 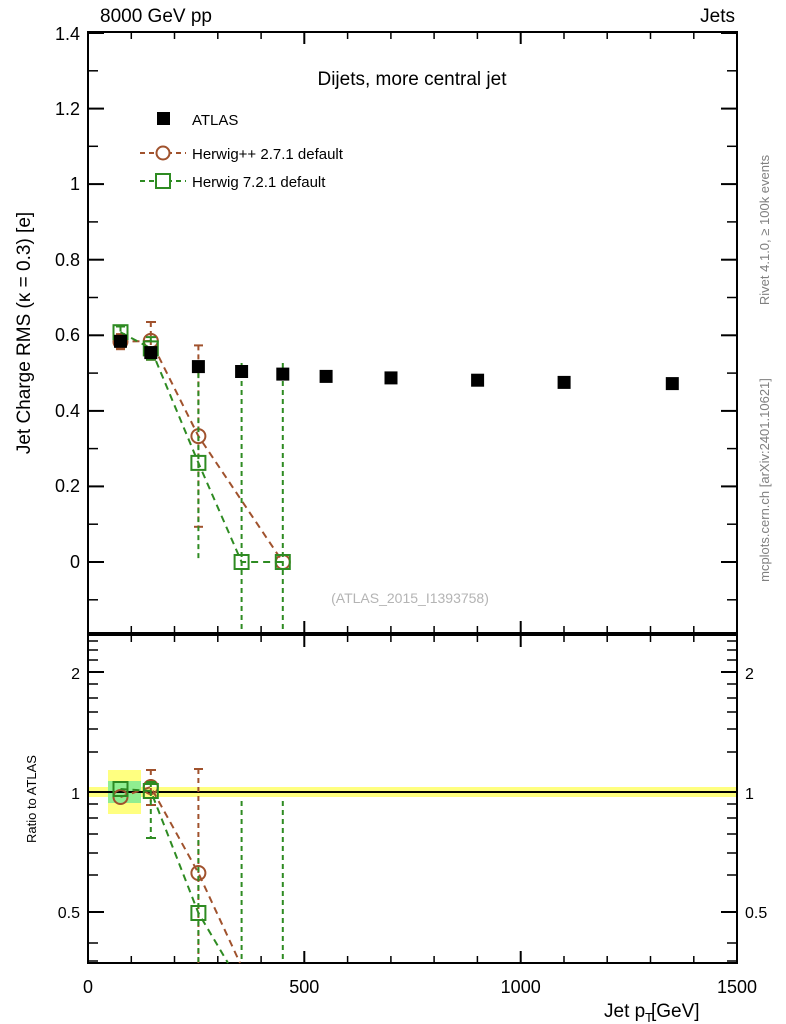 What do you see at coordinates (521, 987) in the screenshot?
I see `xtick-2: 1000` at bounding box center [521, 987].